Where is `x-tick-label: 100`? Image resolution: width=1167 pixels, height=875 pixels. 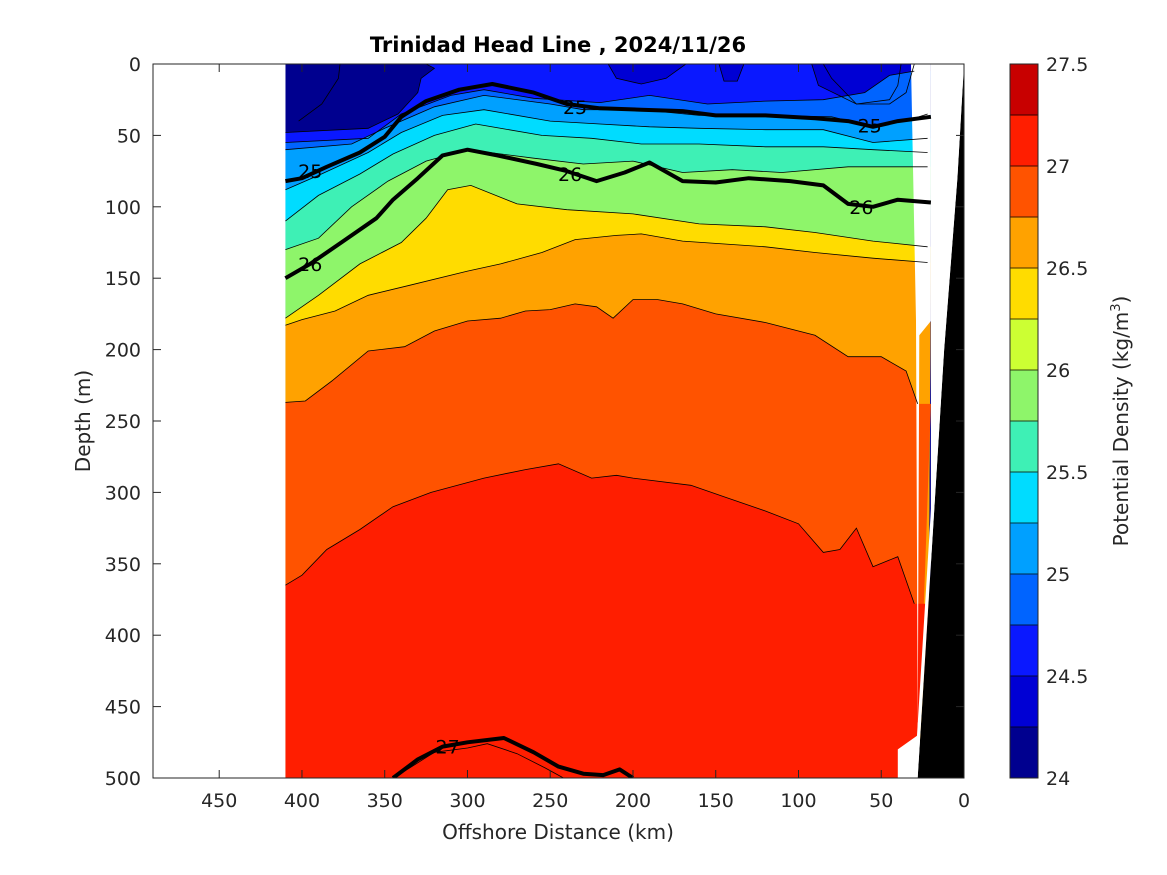
x-tick-label: 100 is located at coordinates (798, 801).